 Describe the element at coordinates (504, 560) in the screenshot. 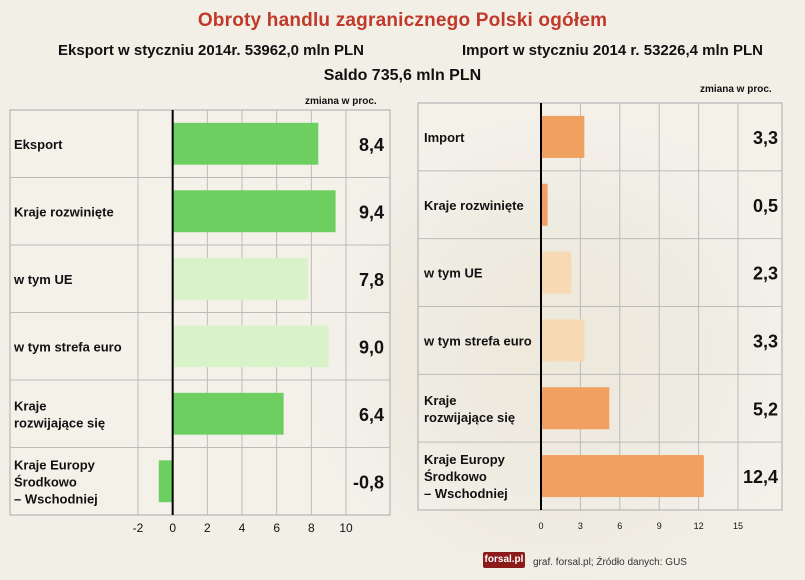

I see `forsal-logo: forsal.pl` at that location.